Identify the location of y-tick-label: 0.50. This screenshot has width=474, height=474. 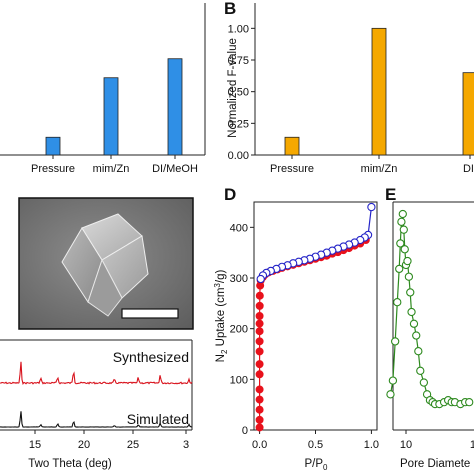
(238, 93).